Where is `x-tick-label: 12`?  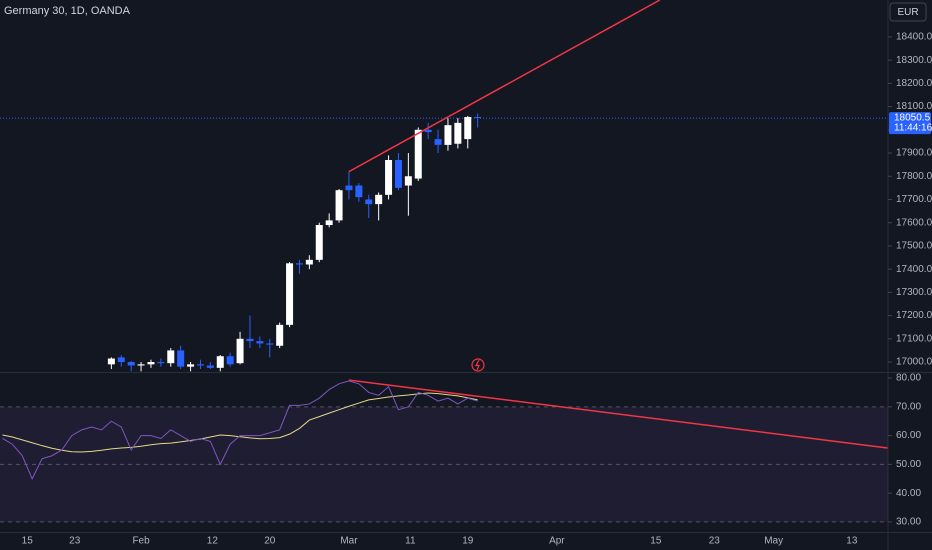
x-tick-label: 12 is located at coordinates (213, 541).